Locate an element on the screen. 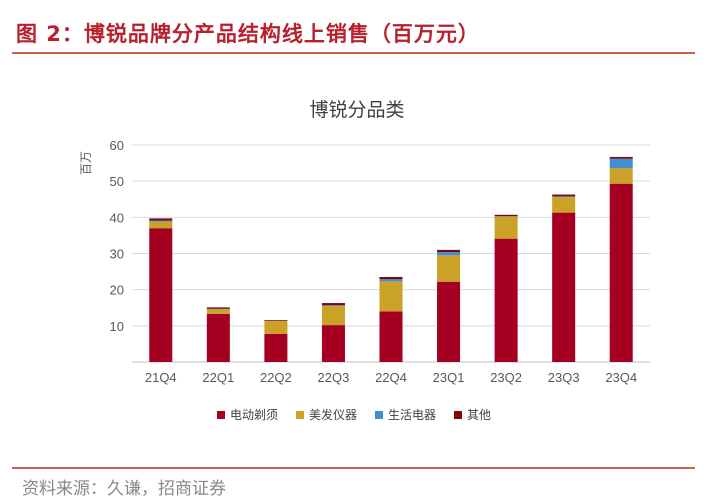 The image size is (707, 500). x-tick-label: 23Q2 is located at coordinates (506, 377).